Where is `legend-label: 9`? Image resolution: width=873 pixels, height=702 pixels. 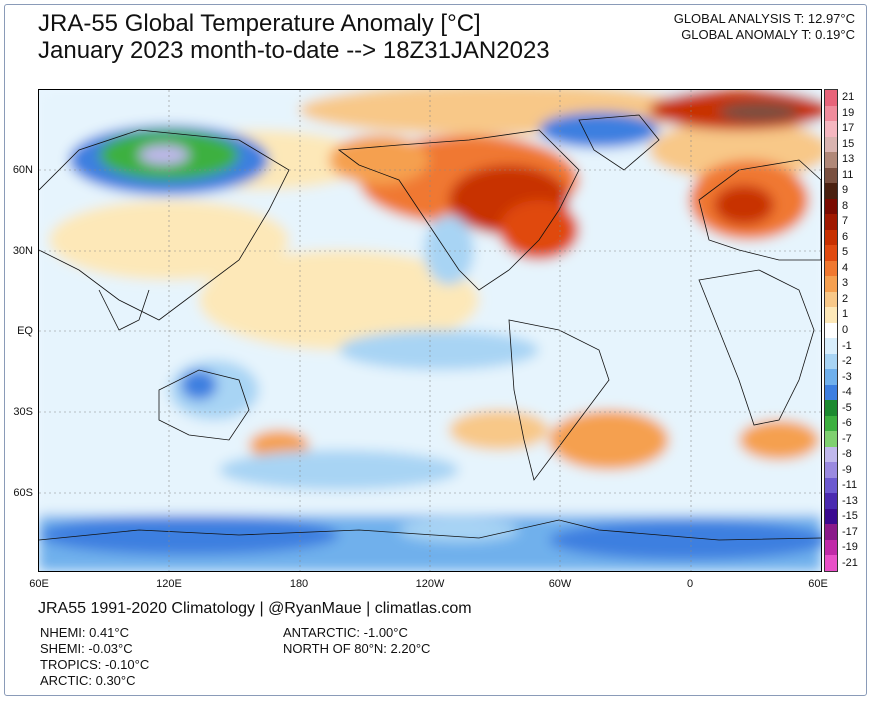 legend-label: 9 is located at coordinates (845, 190).